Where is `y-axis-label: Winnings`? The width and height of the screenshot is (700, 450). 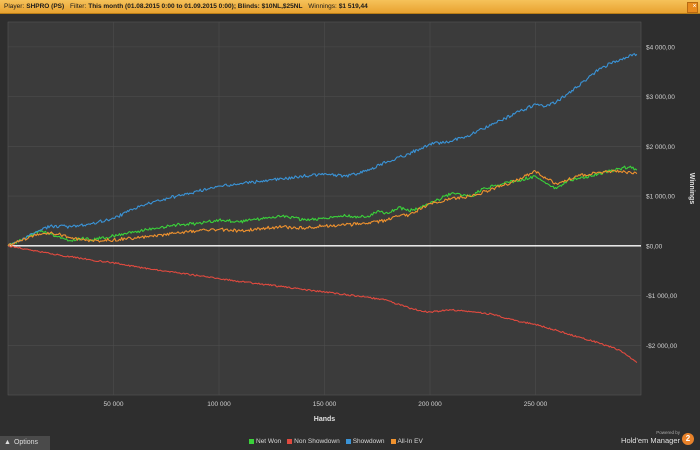
y-axis-label: Winnings is located at coordinates (691, 189).